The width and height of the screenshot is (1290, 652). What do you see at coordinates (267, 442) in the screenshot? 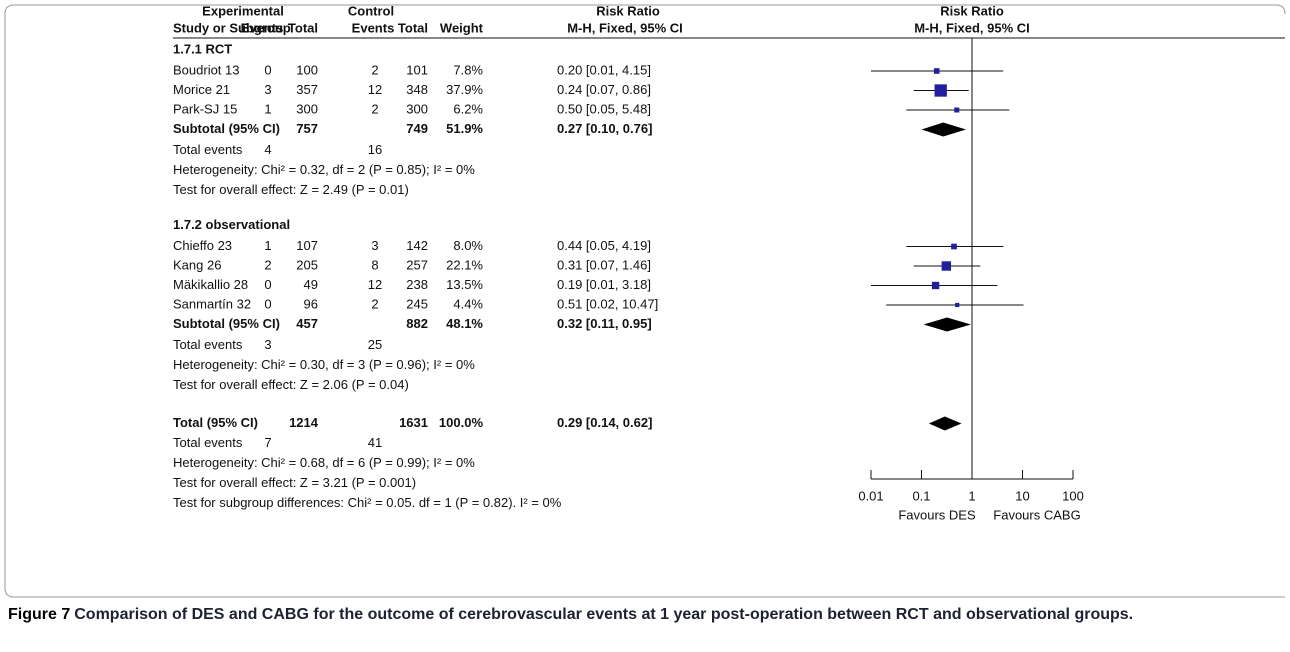
I see `total-events-exp: 7` at bounding box center [267, 442].